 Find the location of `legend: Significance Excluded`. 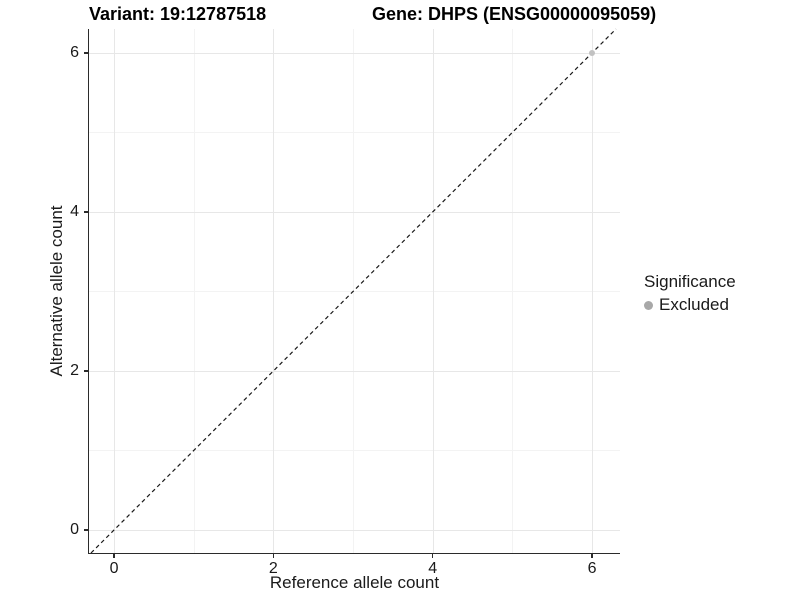

legend: Significance Excluded is located at coordinates (690, 293).